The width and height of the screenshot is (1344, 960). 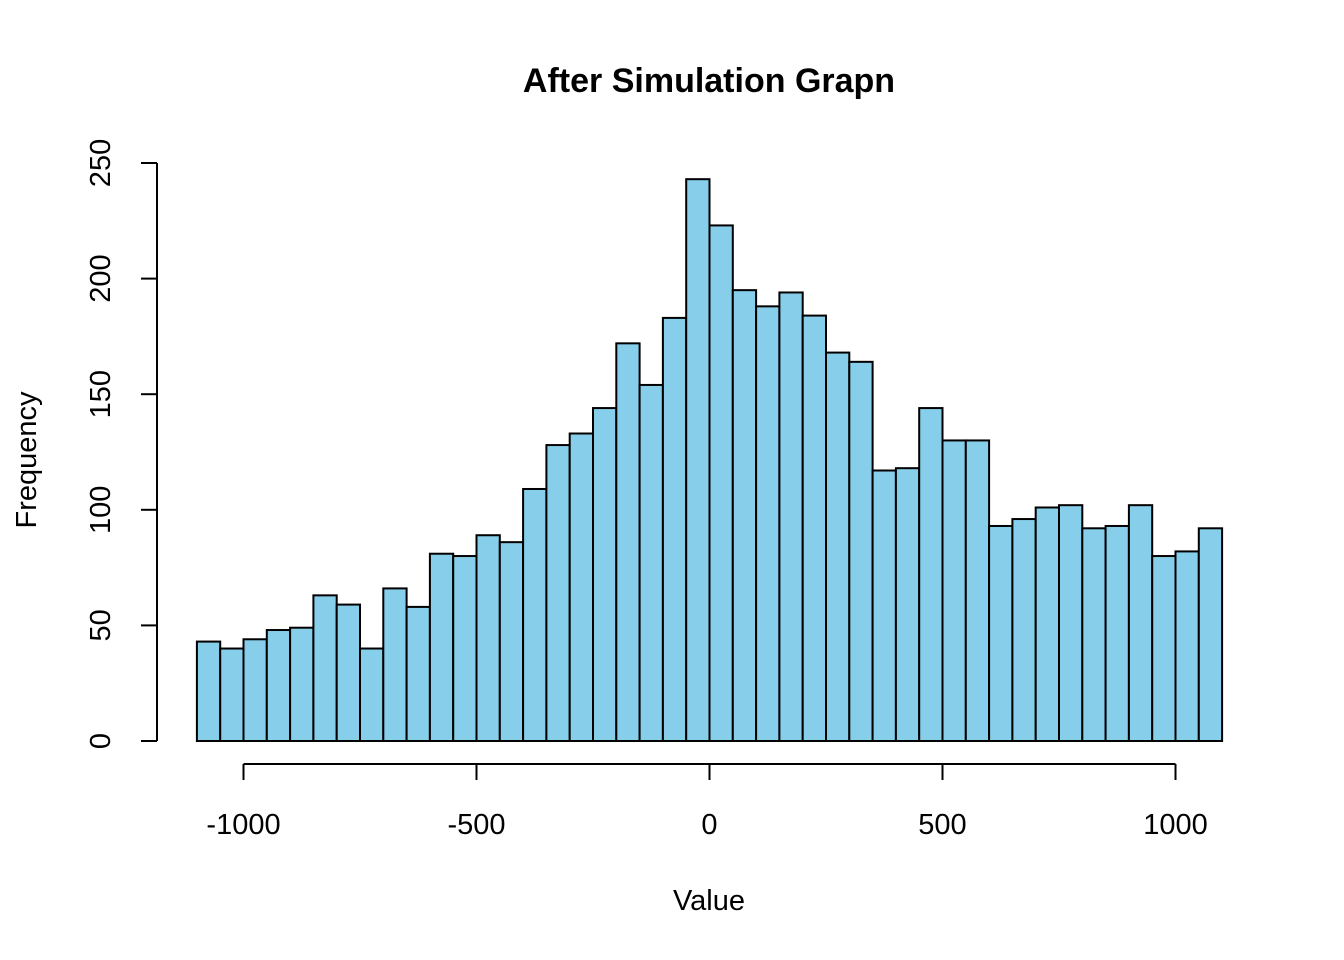 I want to click on y-tick-label: 200, so click(x=101, y=278).